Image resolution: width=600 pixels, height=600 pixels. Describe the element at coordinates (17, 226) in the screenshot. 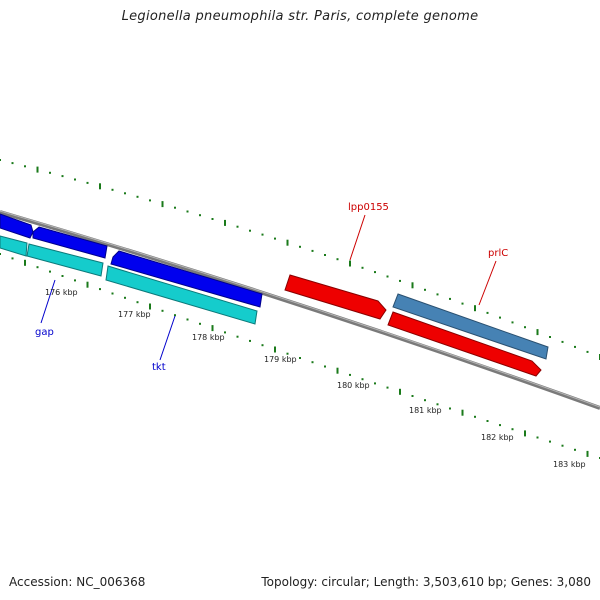

I see `gene-arrow-left-edge-blue` at that location.